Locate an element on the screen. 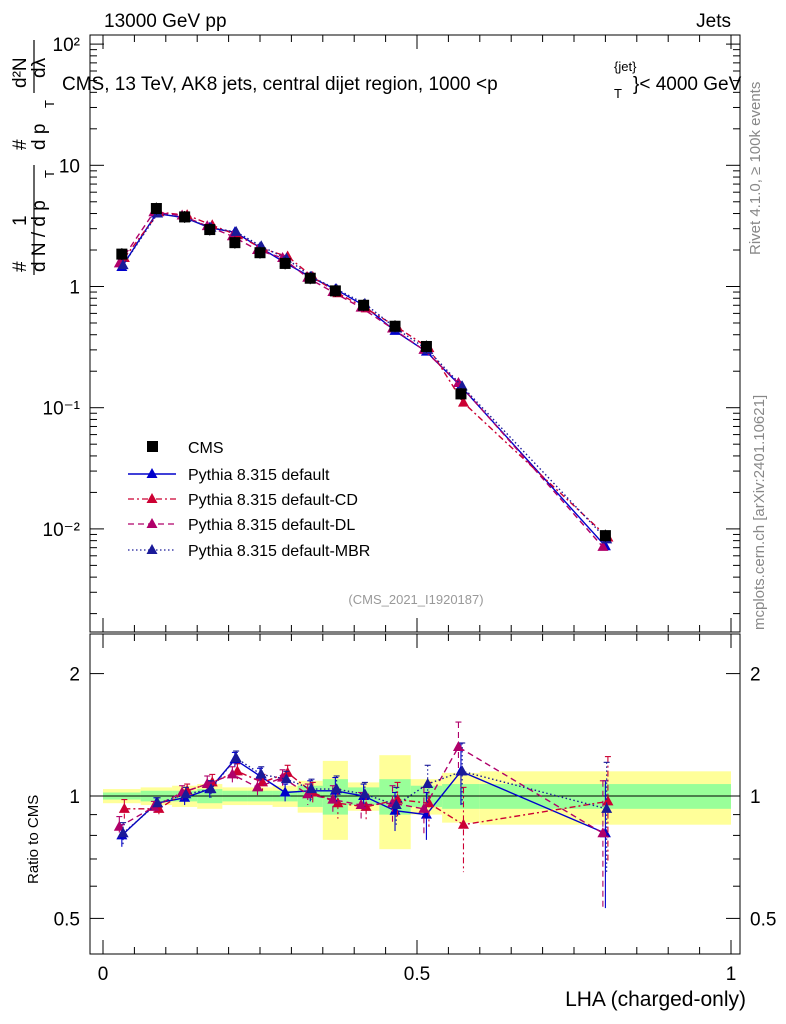  x-axis-label: LHA (charged-only) is located at coordinates (655, 999).